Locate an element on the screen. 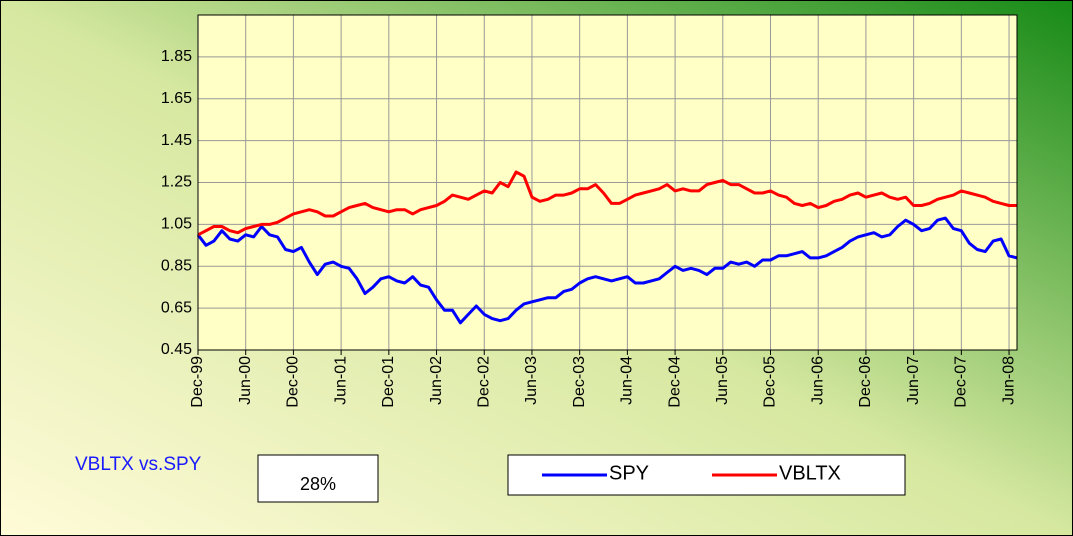 This screenshot has width=1073, height=536. x-tick-label: Dec-04 is located at coordinates (674, 382).